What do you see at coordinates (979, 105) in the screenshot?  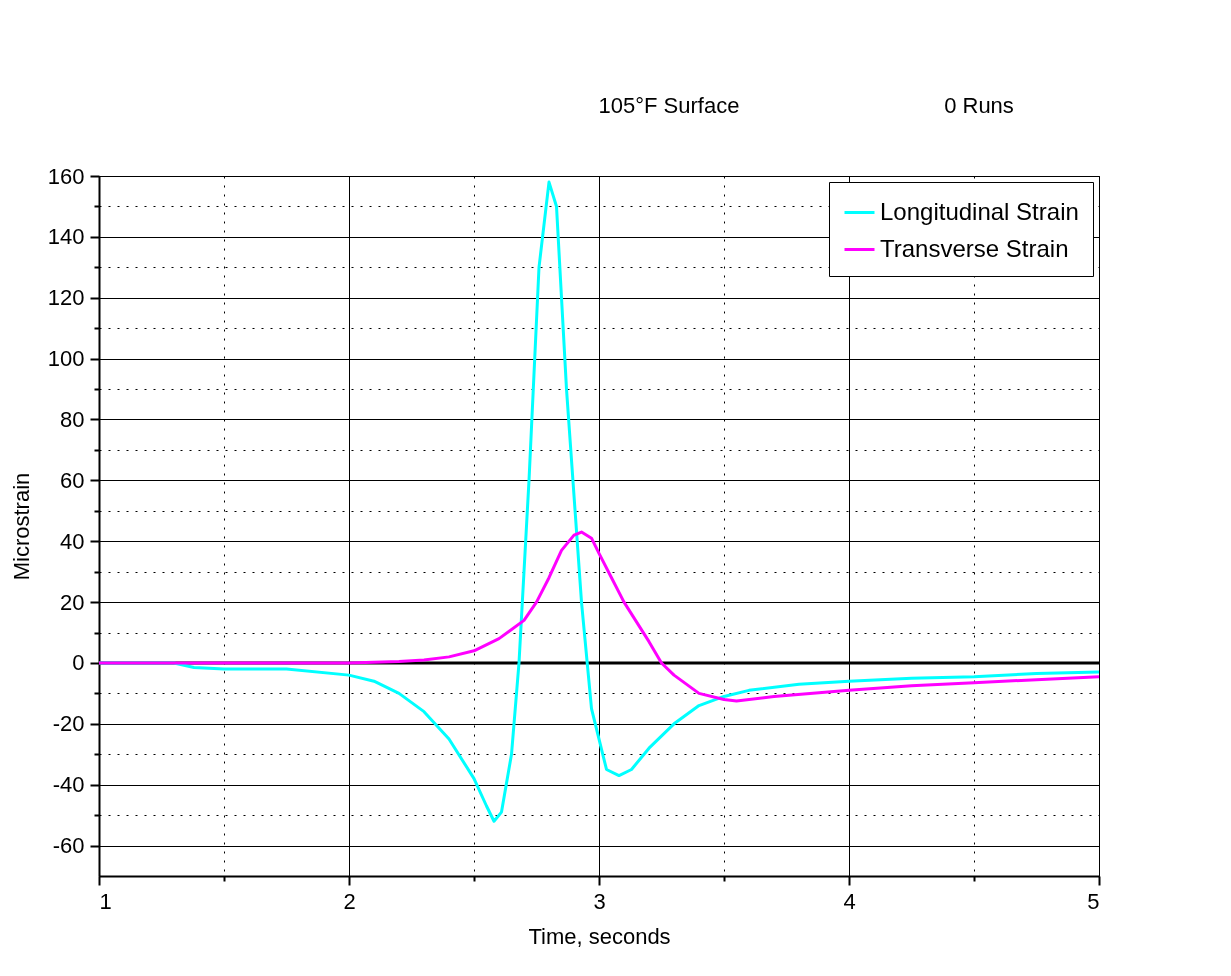 I see `chart-subtitle: 0 Runs` at bounding box center [979, 105].